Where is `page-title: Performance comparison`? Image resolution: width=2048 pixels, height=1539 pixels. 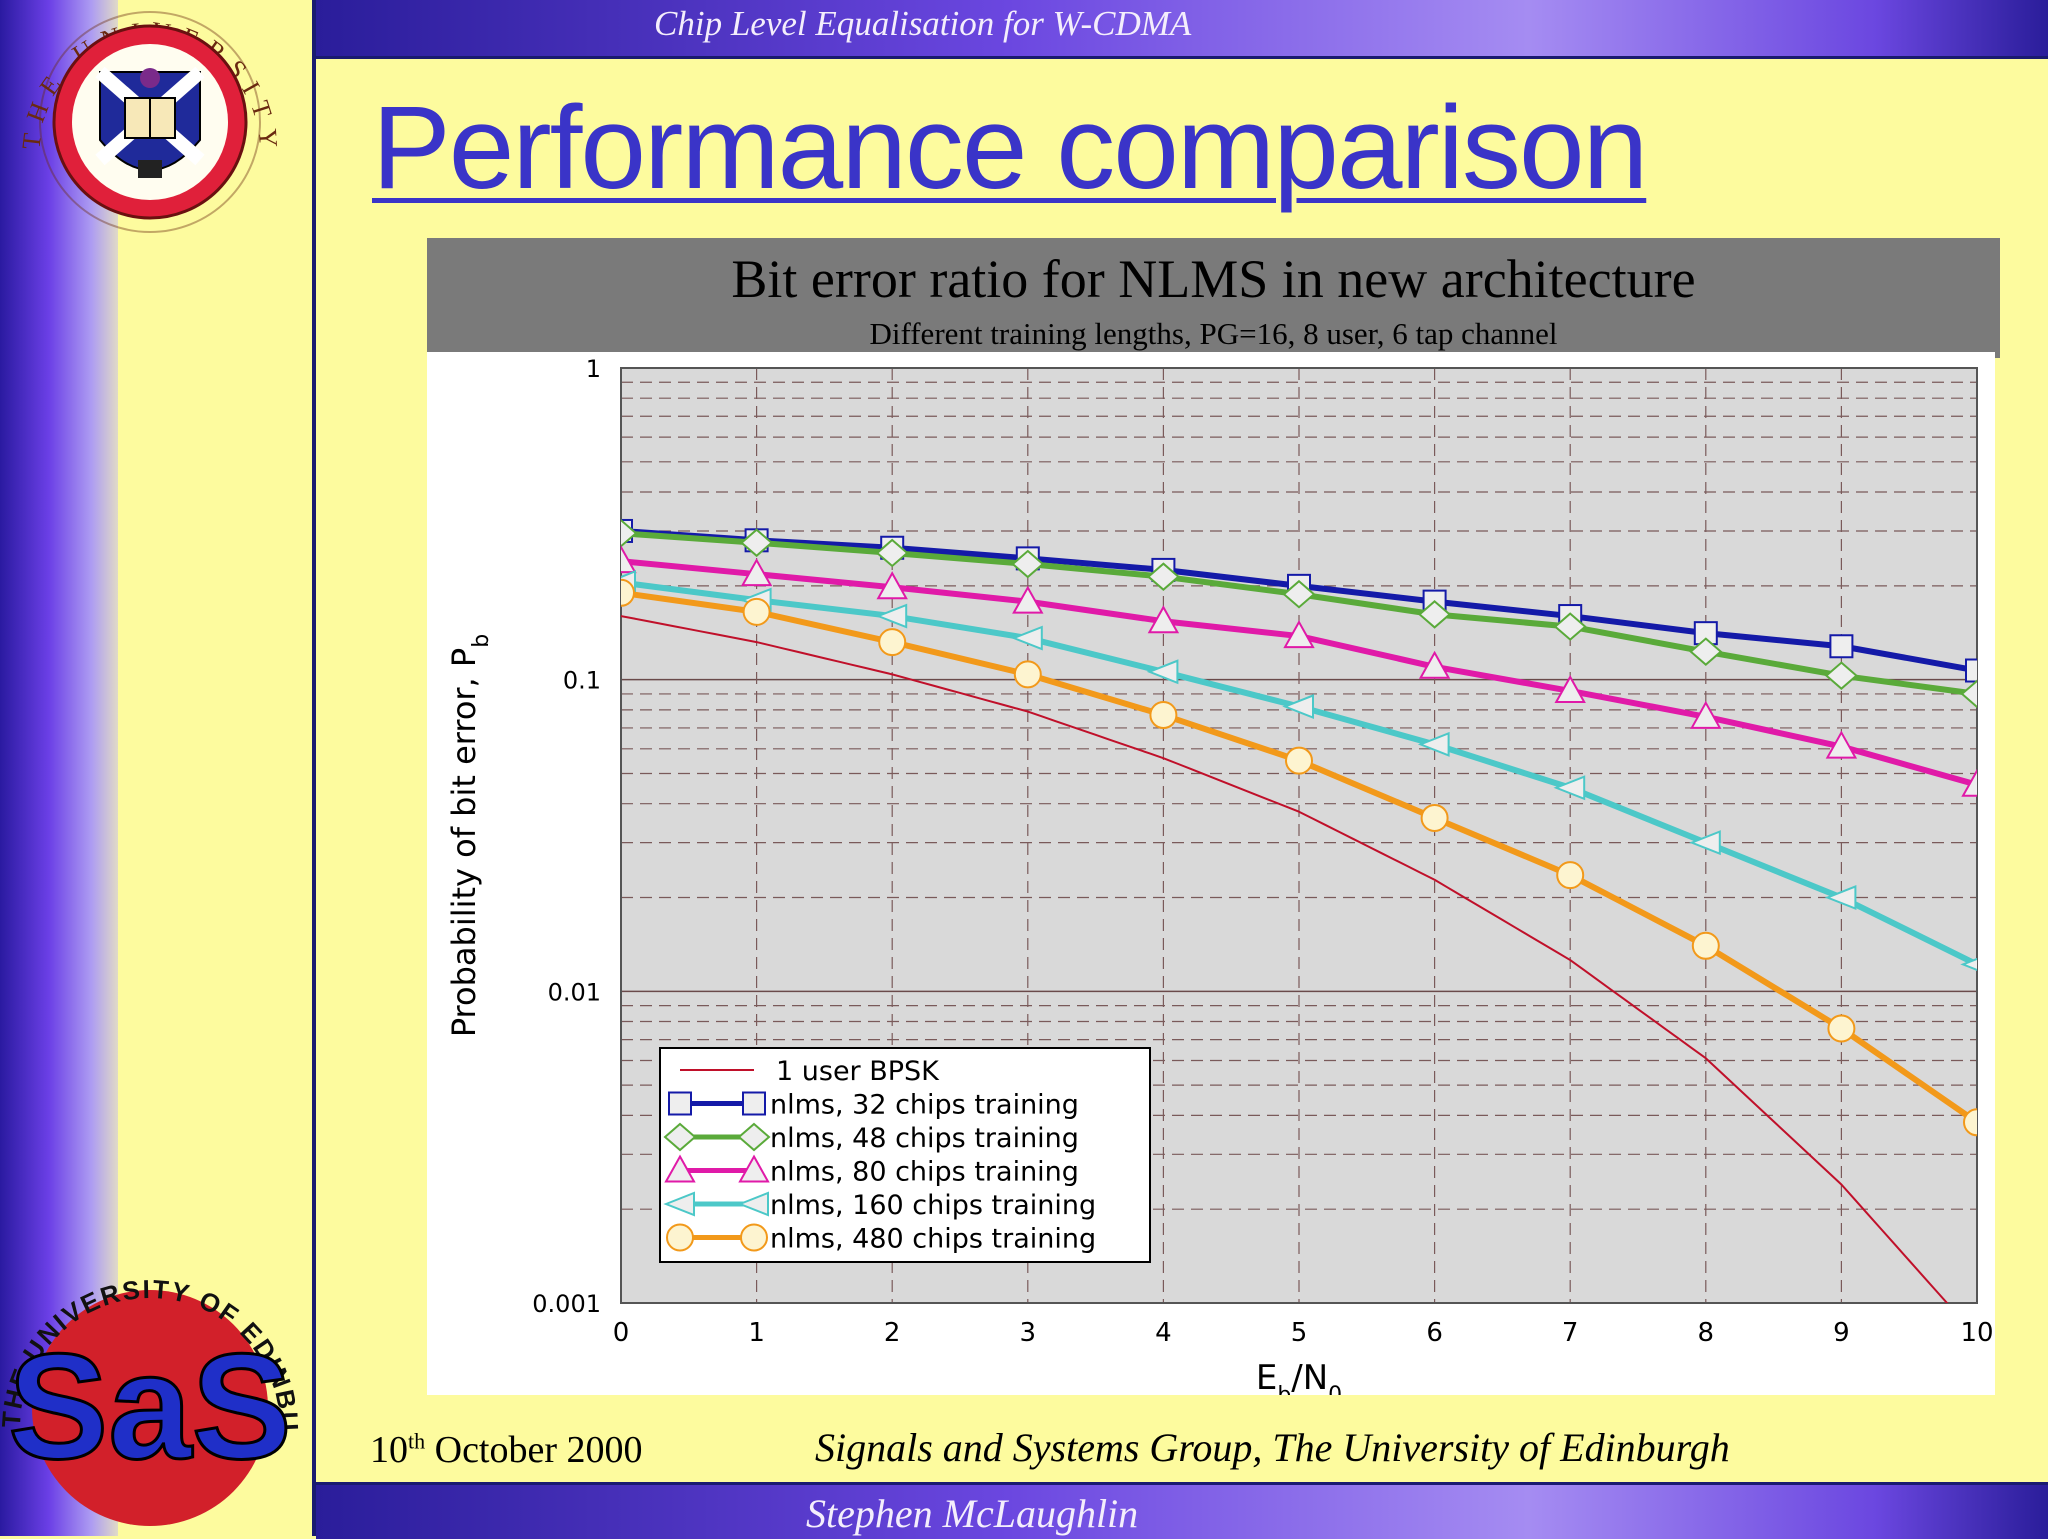
page-title: Performance comparison is located at coordinates (1010, 148).